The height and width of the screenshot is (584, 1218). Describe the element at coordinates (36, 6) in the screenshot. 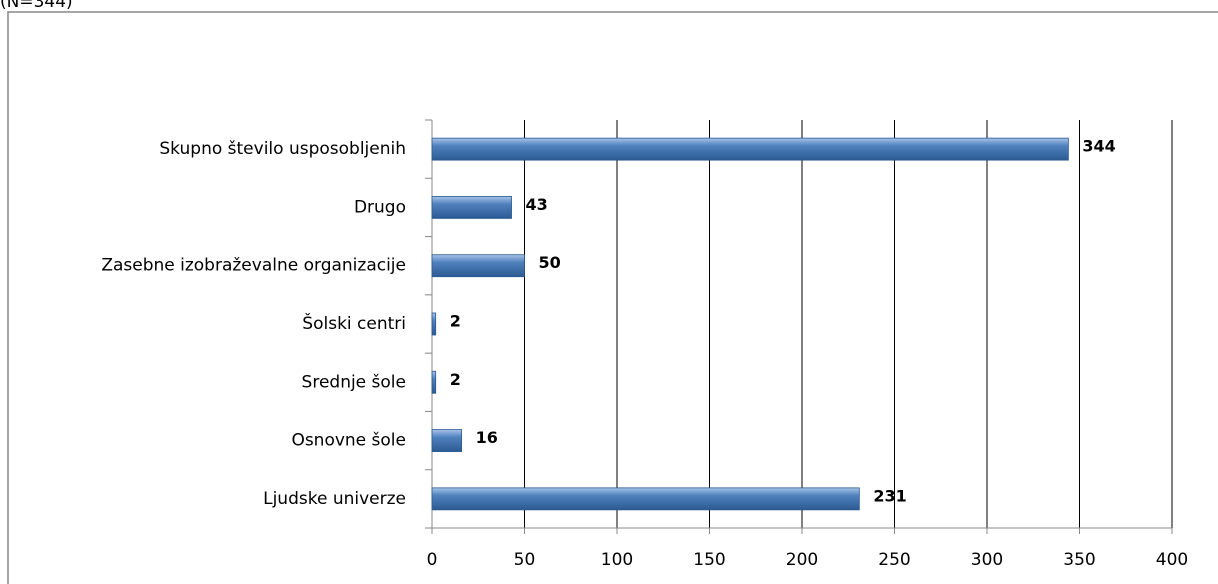

I see `subtitle: (N=344)` at that location.